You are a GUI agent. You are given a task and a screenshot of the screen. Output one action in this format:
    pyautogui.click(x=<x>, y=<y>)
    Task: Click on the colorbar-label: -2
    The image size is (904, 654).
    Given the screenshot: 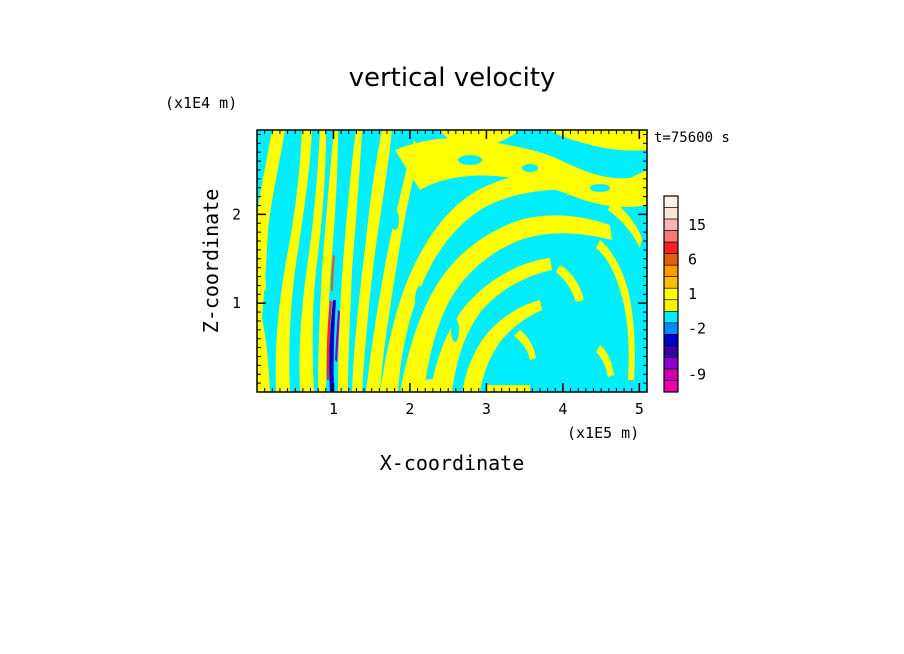 What is the action you would take?
    pyautogui.click(x=697, y=329)
    